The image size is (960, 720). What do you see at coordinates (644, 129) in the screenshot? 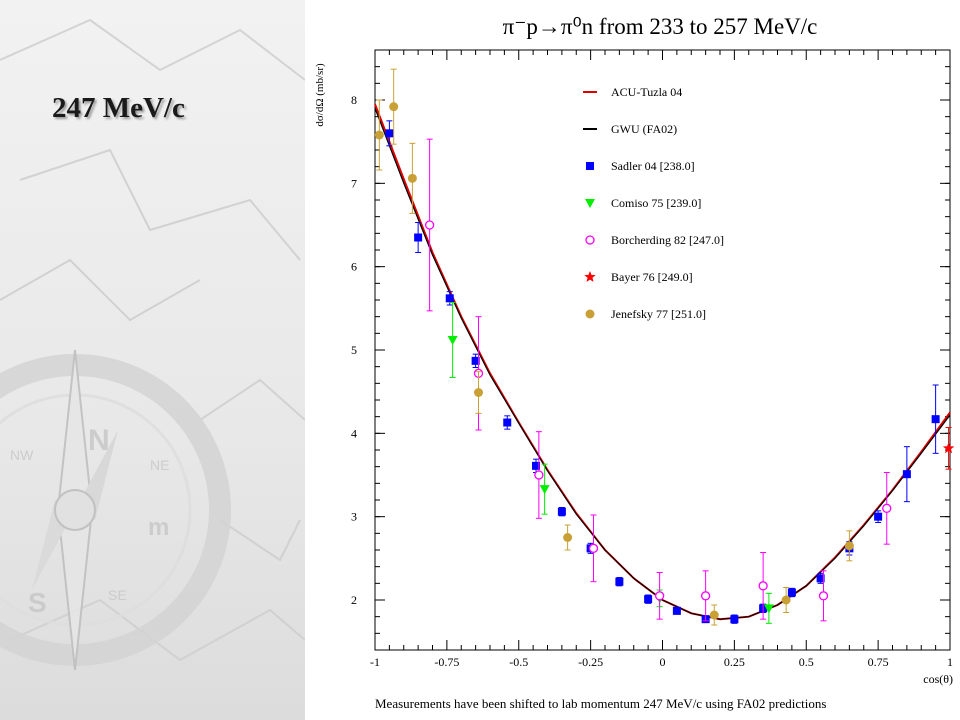
I see `legend-label: GWU (FA02)` at bounding box center [644, 129].